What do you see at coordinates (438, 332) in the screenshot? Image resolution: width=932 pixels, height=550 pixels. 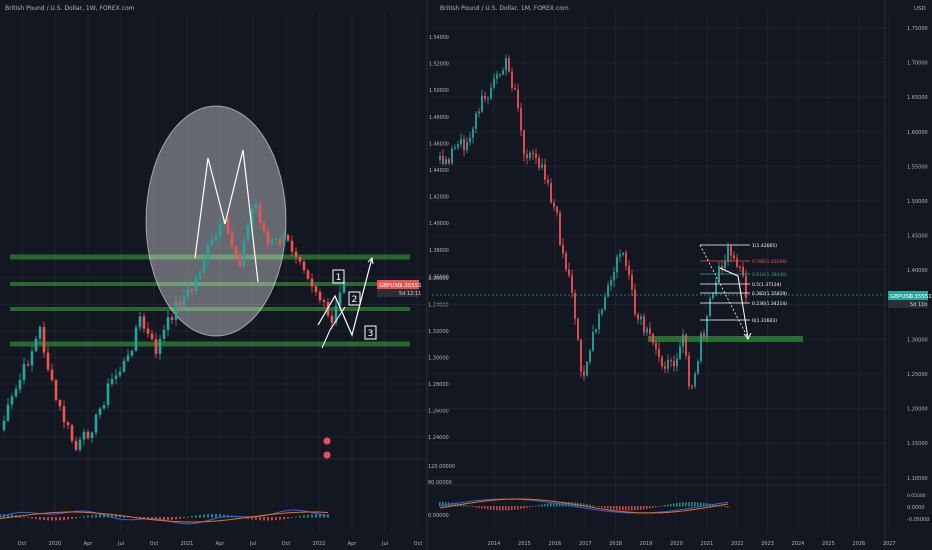 I see `left-price-tick: 1.32000` at bounding box center [438, 332].